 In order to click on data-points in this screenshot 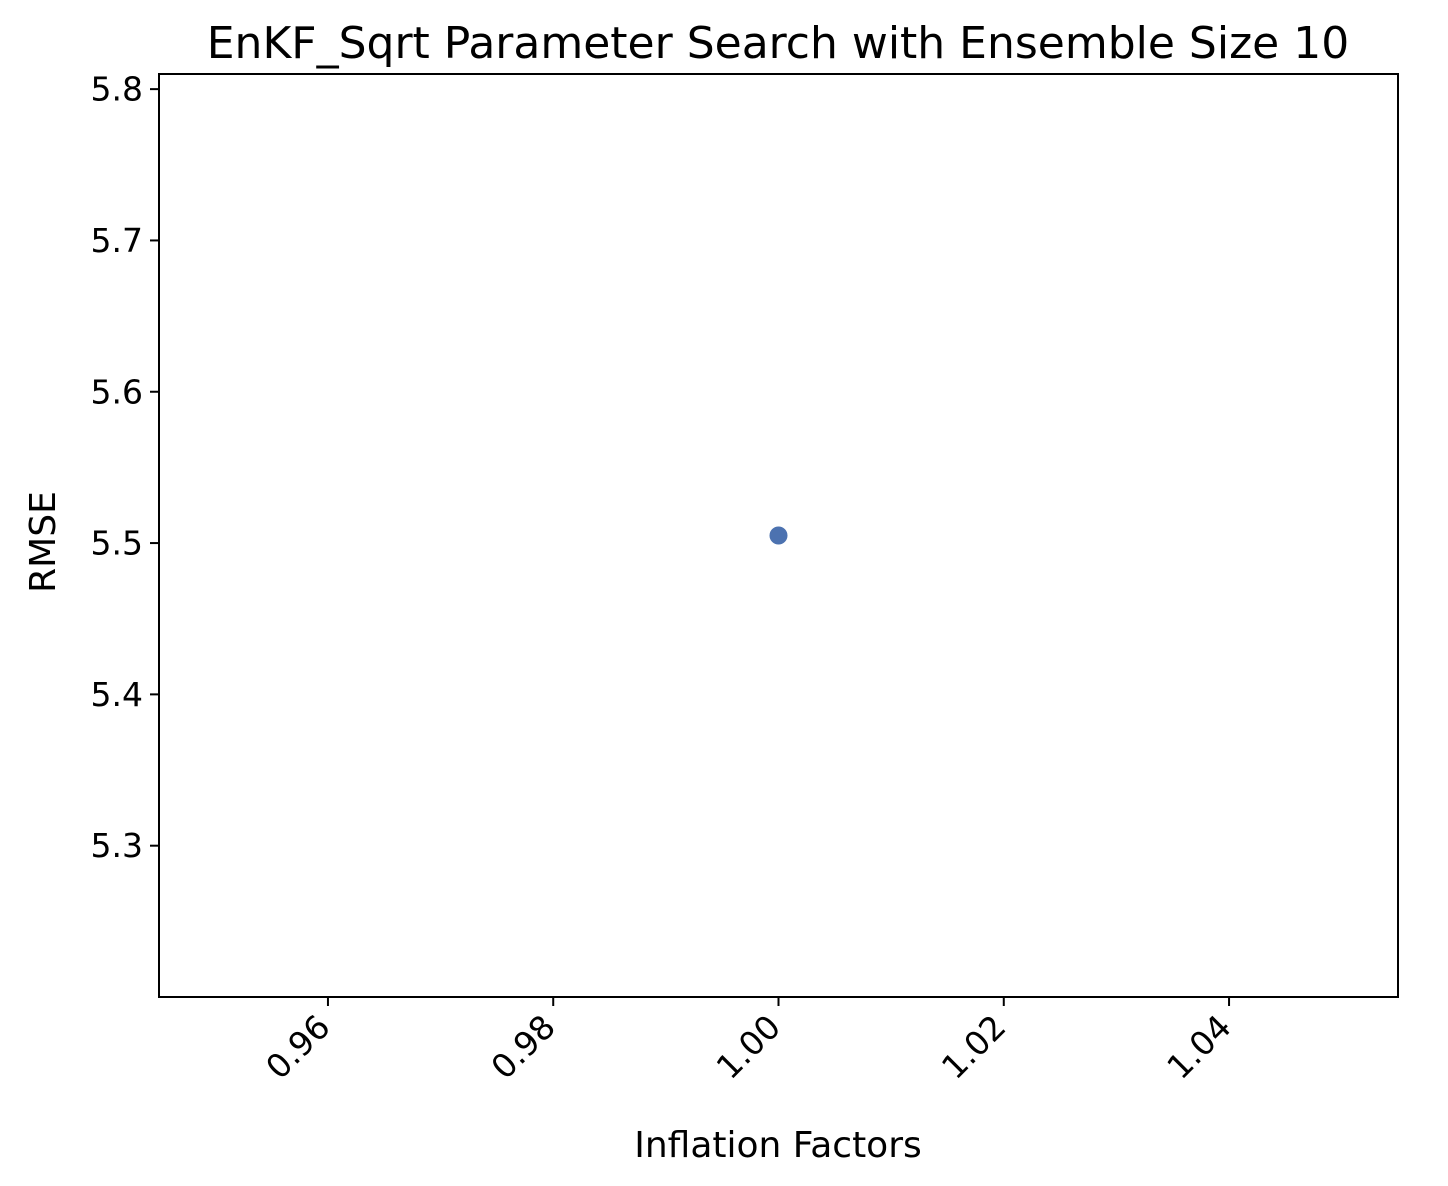, I will do `click(778, 535)`.